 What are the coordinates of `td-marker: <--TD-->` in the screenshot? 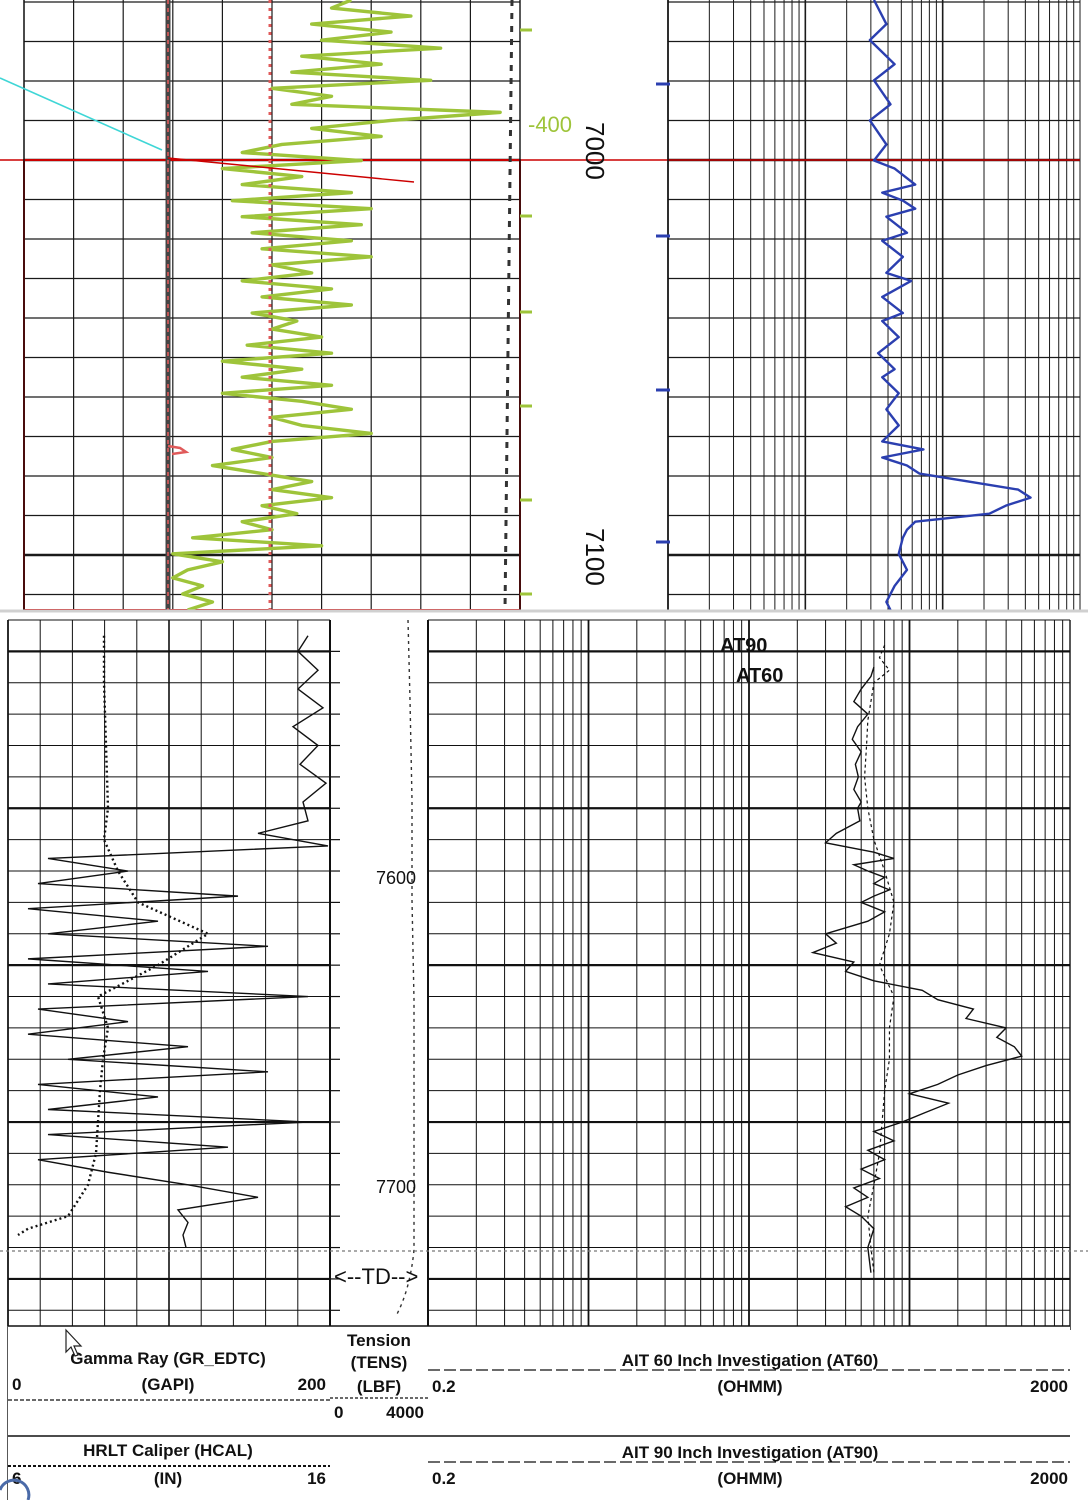 It's located at (376, 1276).